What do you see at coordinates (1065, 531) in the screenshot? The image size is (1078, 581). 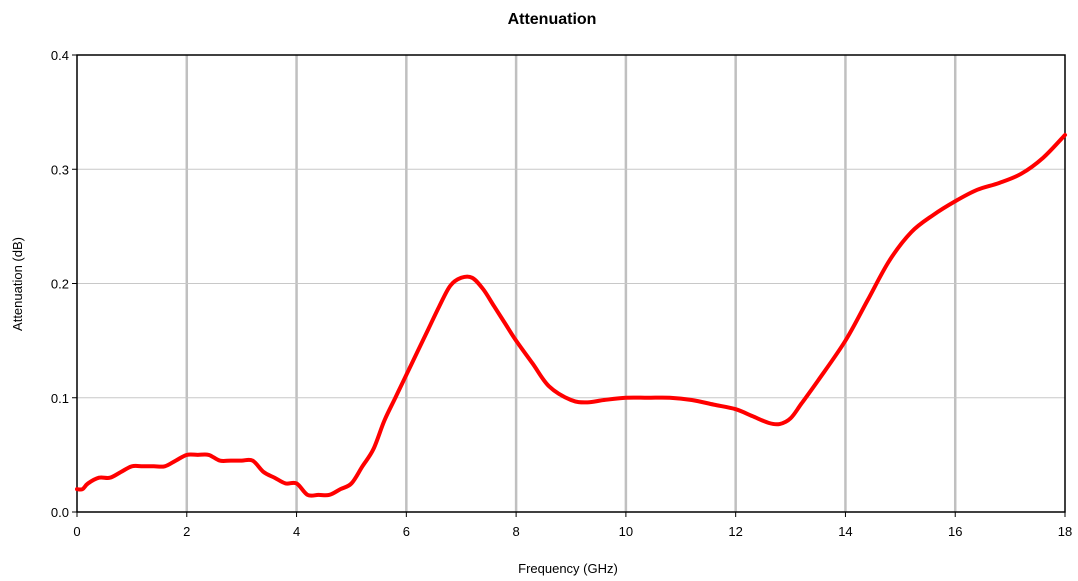 I see `x-tick-label: 18` at bounding box center [1065, 531].